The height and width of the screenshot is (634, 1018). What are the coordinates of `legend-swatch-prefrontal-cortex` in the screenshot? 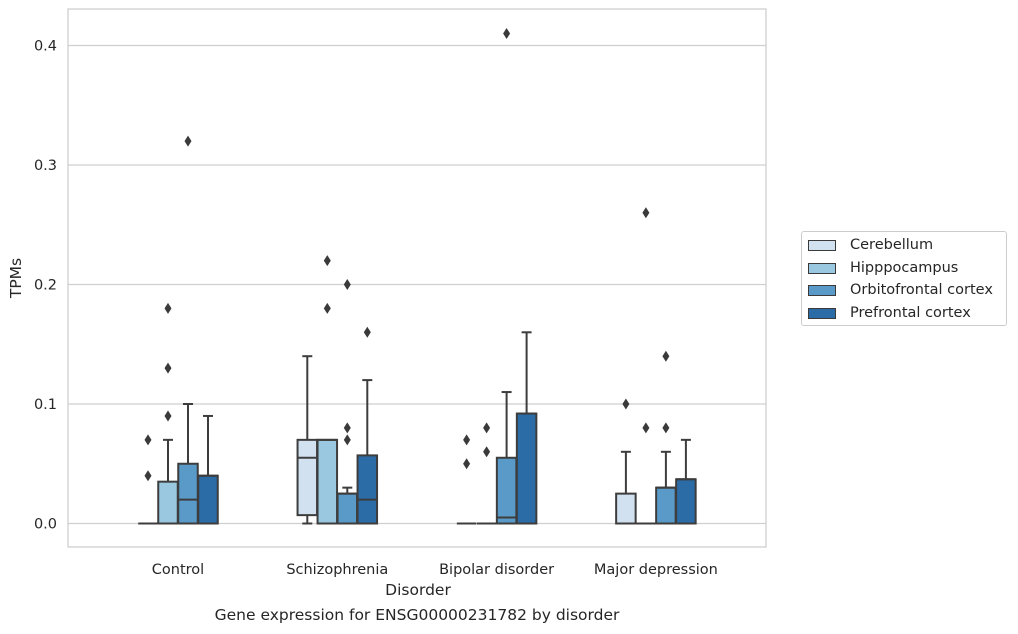 It's located at (822, 313).